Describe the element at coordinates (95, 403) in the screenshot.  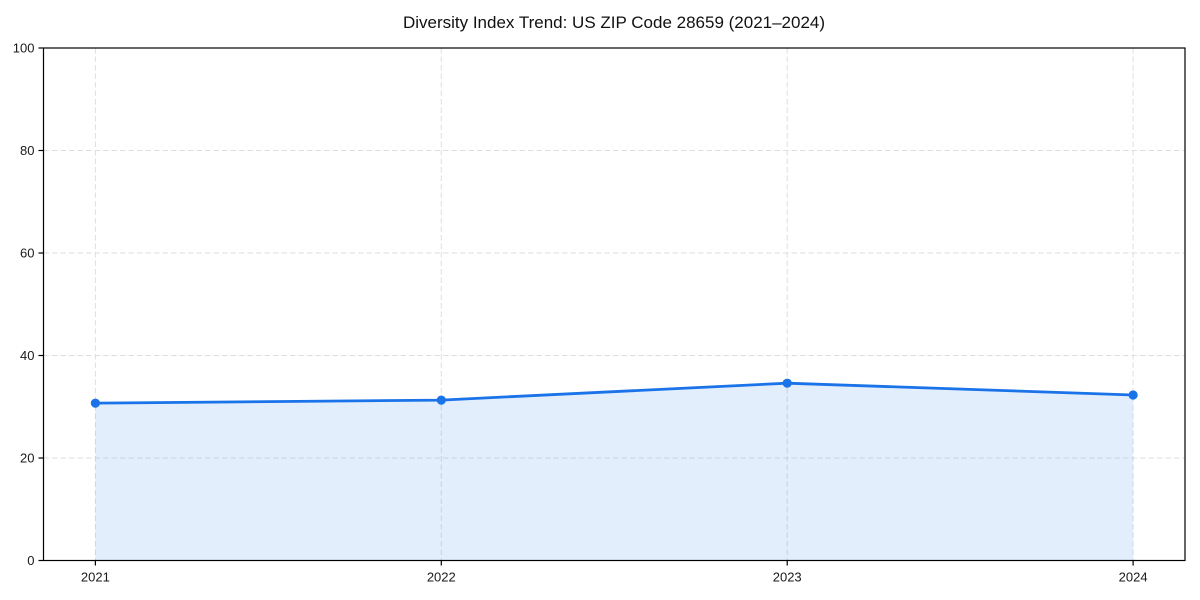
I see `data-point-2021` at that location.